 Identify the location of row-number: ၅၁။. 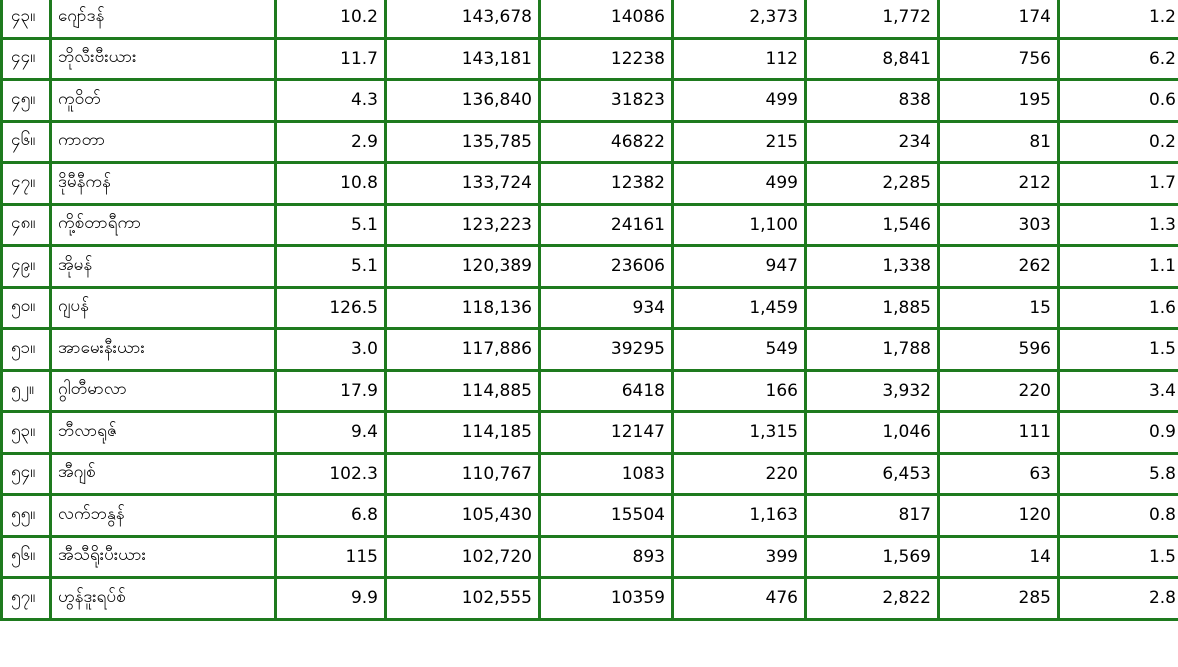
(26, 349).